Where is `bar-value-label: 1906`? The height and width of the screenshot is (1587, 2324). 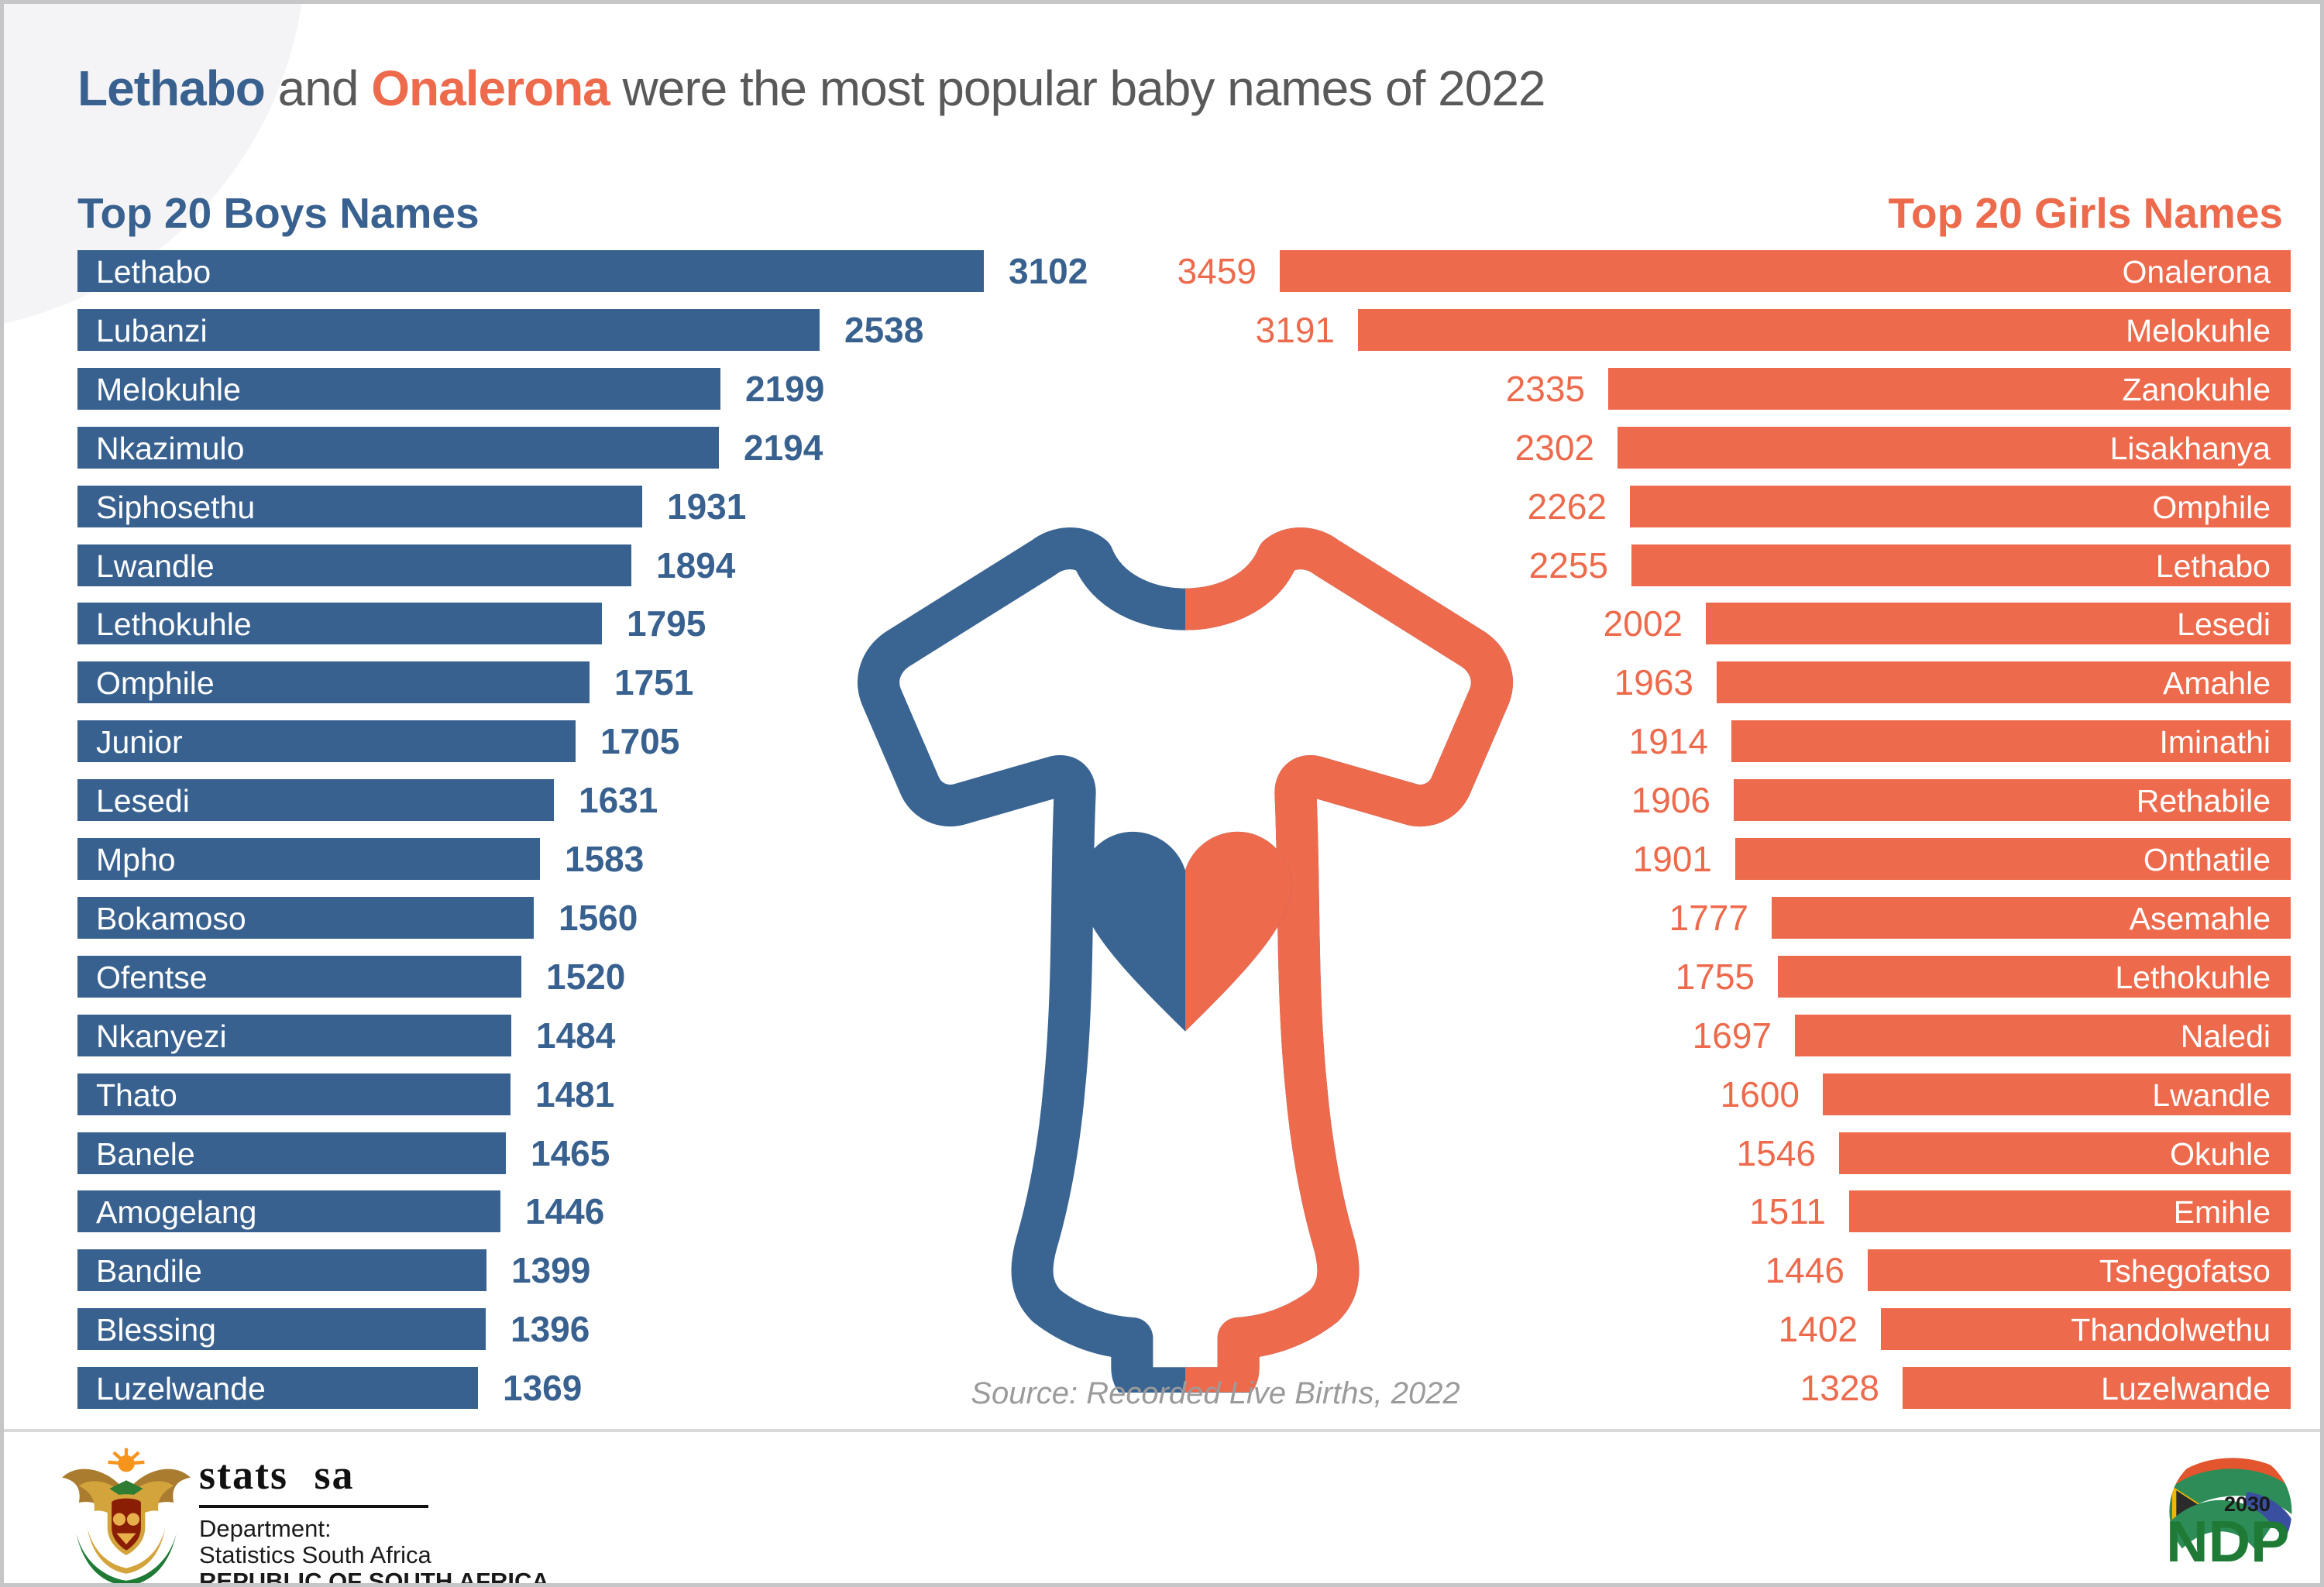
bar-value-label: 1906 is located at coordinates (1670, 800).